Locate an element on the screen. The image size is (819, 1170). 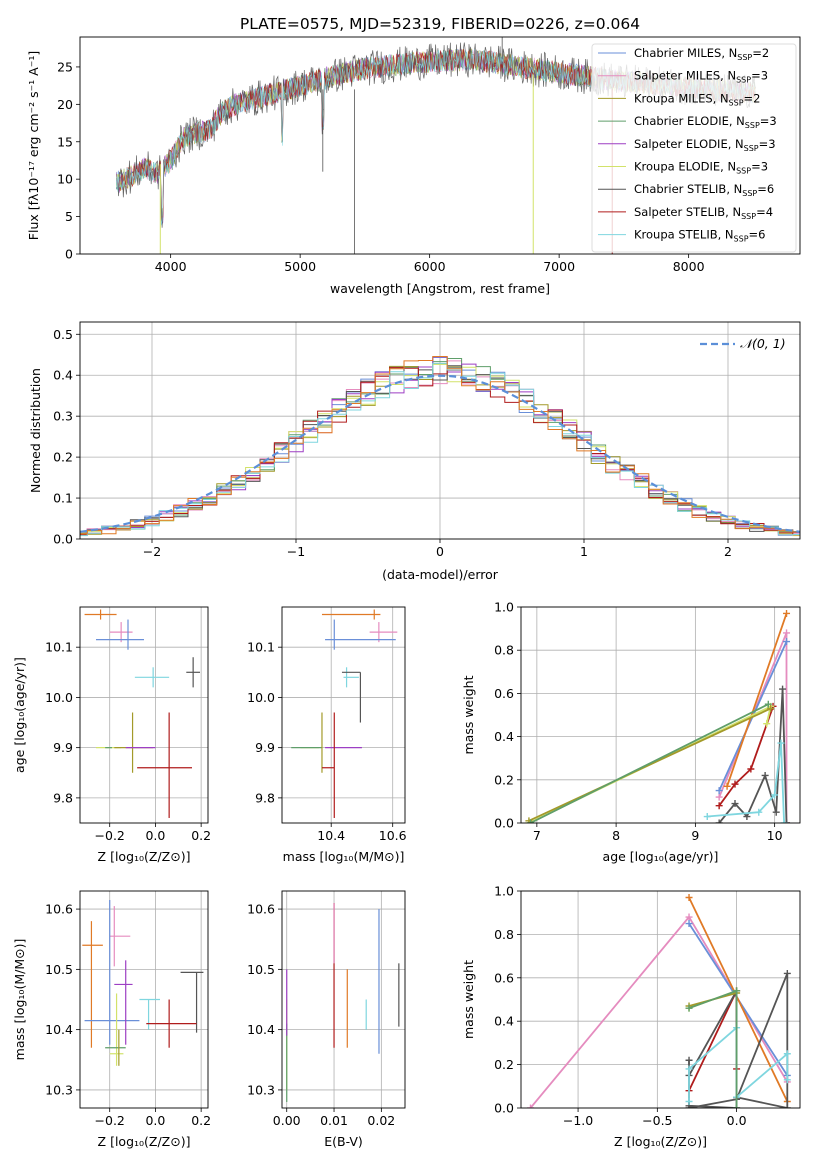
legend-frame is located at coordinates (694, 148).